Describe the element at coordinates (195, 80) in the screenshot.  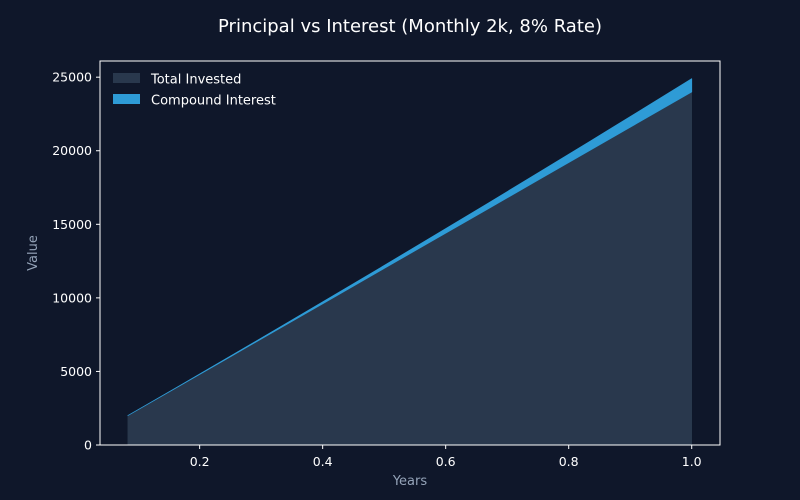
I see `legend-label-total-invested: Total Invested` at that location.